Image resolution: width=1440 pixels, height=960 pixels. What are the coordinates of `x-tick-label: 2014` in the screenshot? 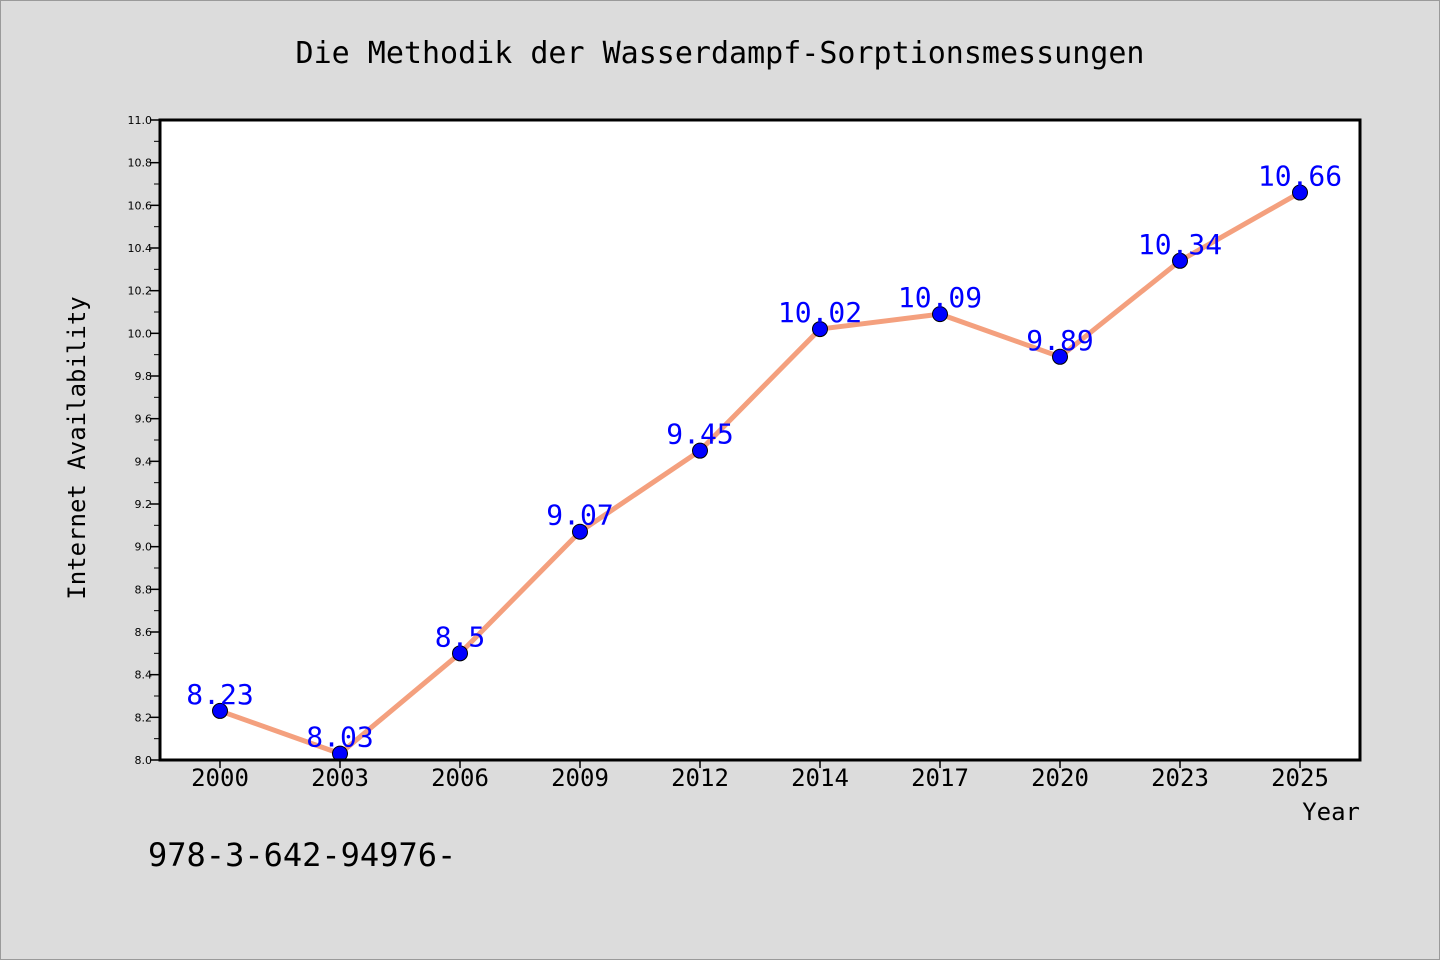 It's located at (820, 778).